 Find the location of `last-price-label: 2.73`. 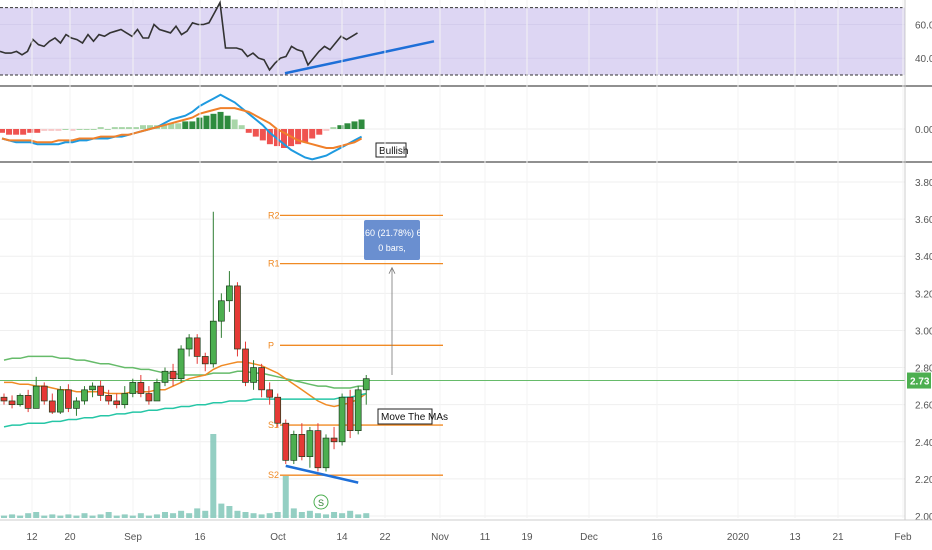

last-price-label: 2.73 is located at coordinates (920, 382).